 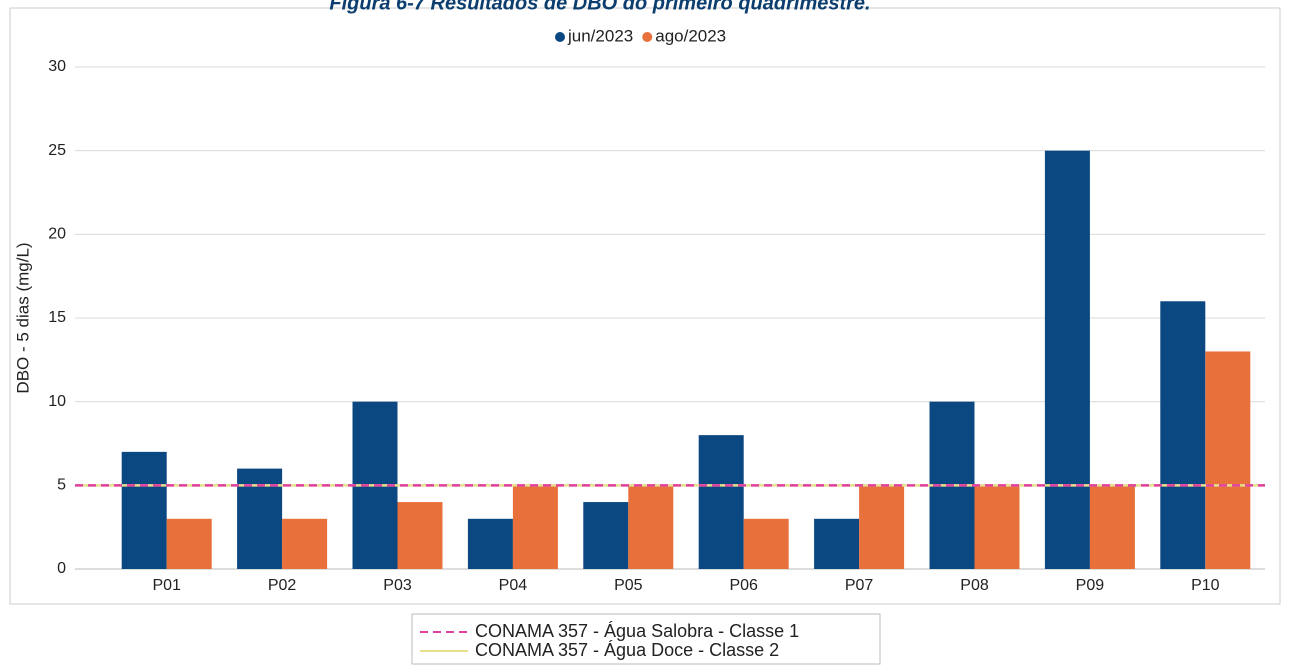 What do you see at coordinates (513, 585) in the screenshot?
I see `x-tick-label: P04` at bounding box center [513, 585].